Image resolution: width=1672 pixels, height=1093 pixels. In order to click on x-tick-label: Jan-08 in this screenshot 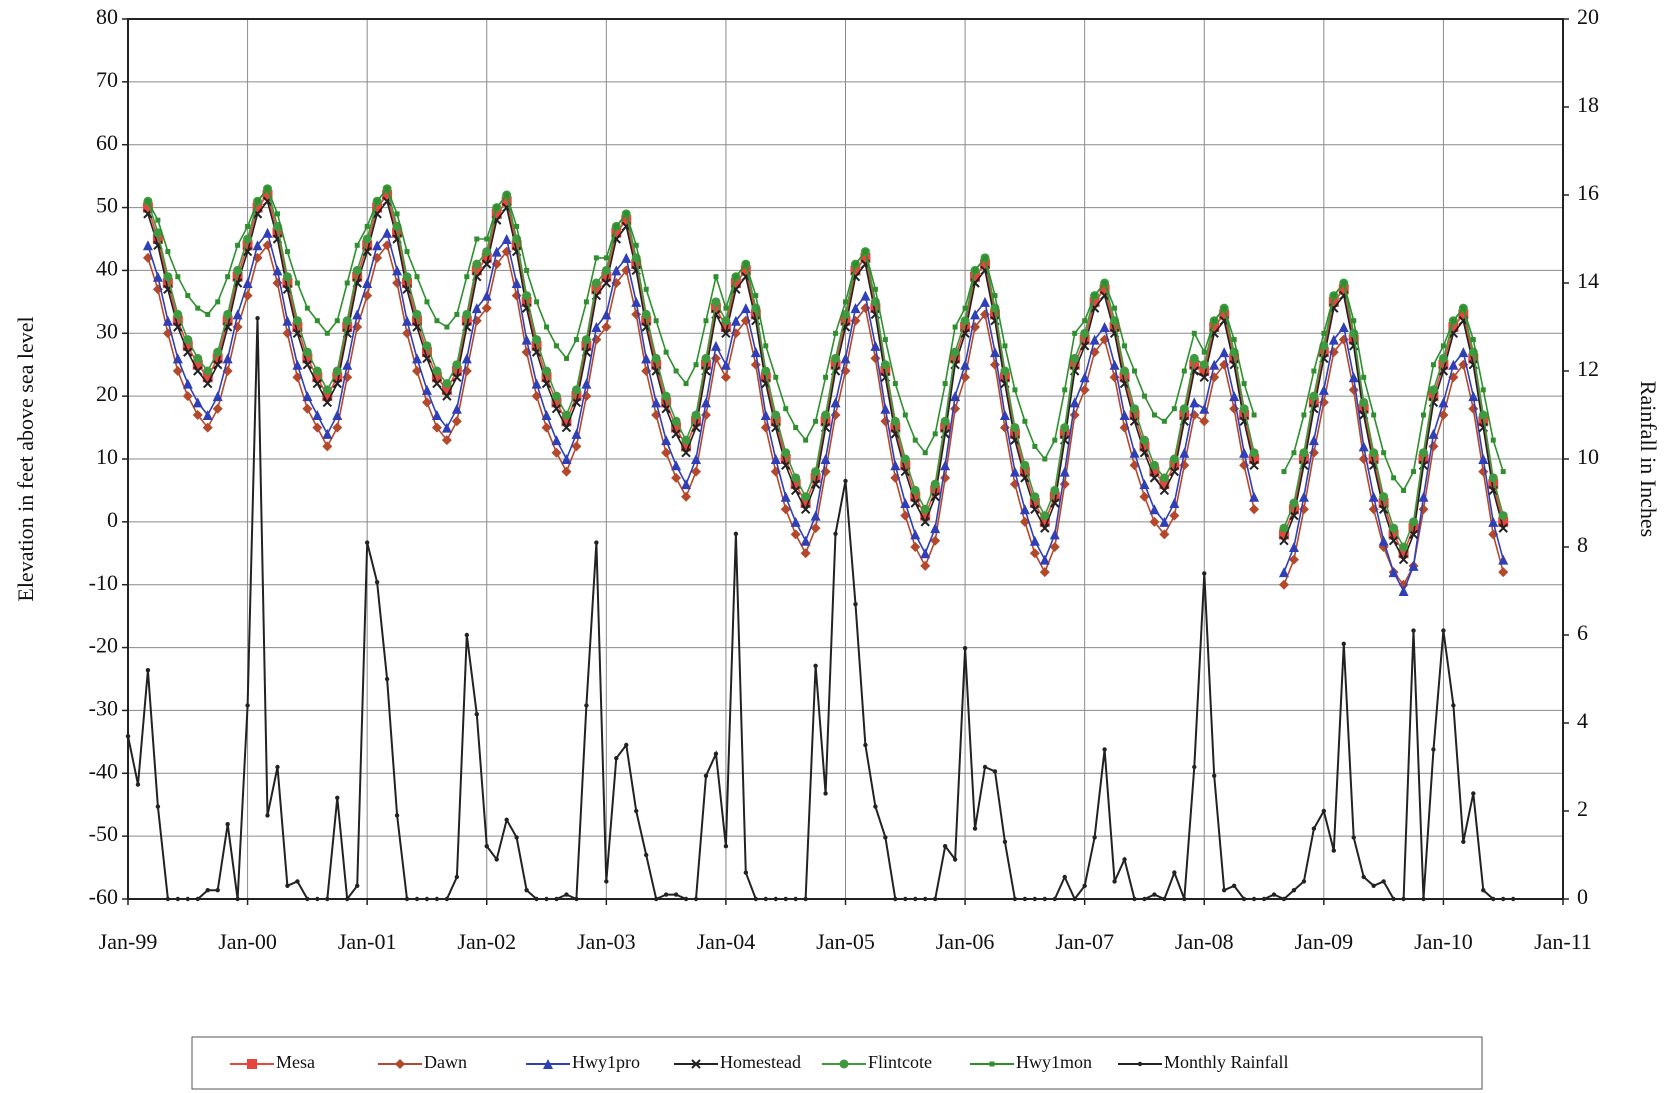, I will do `click(1204, 941)`.